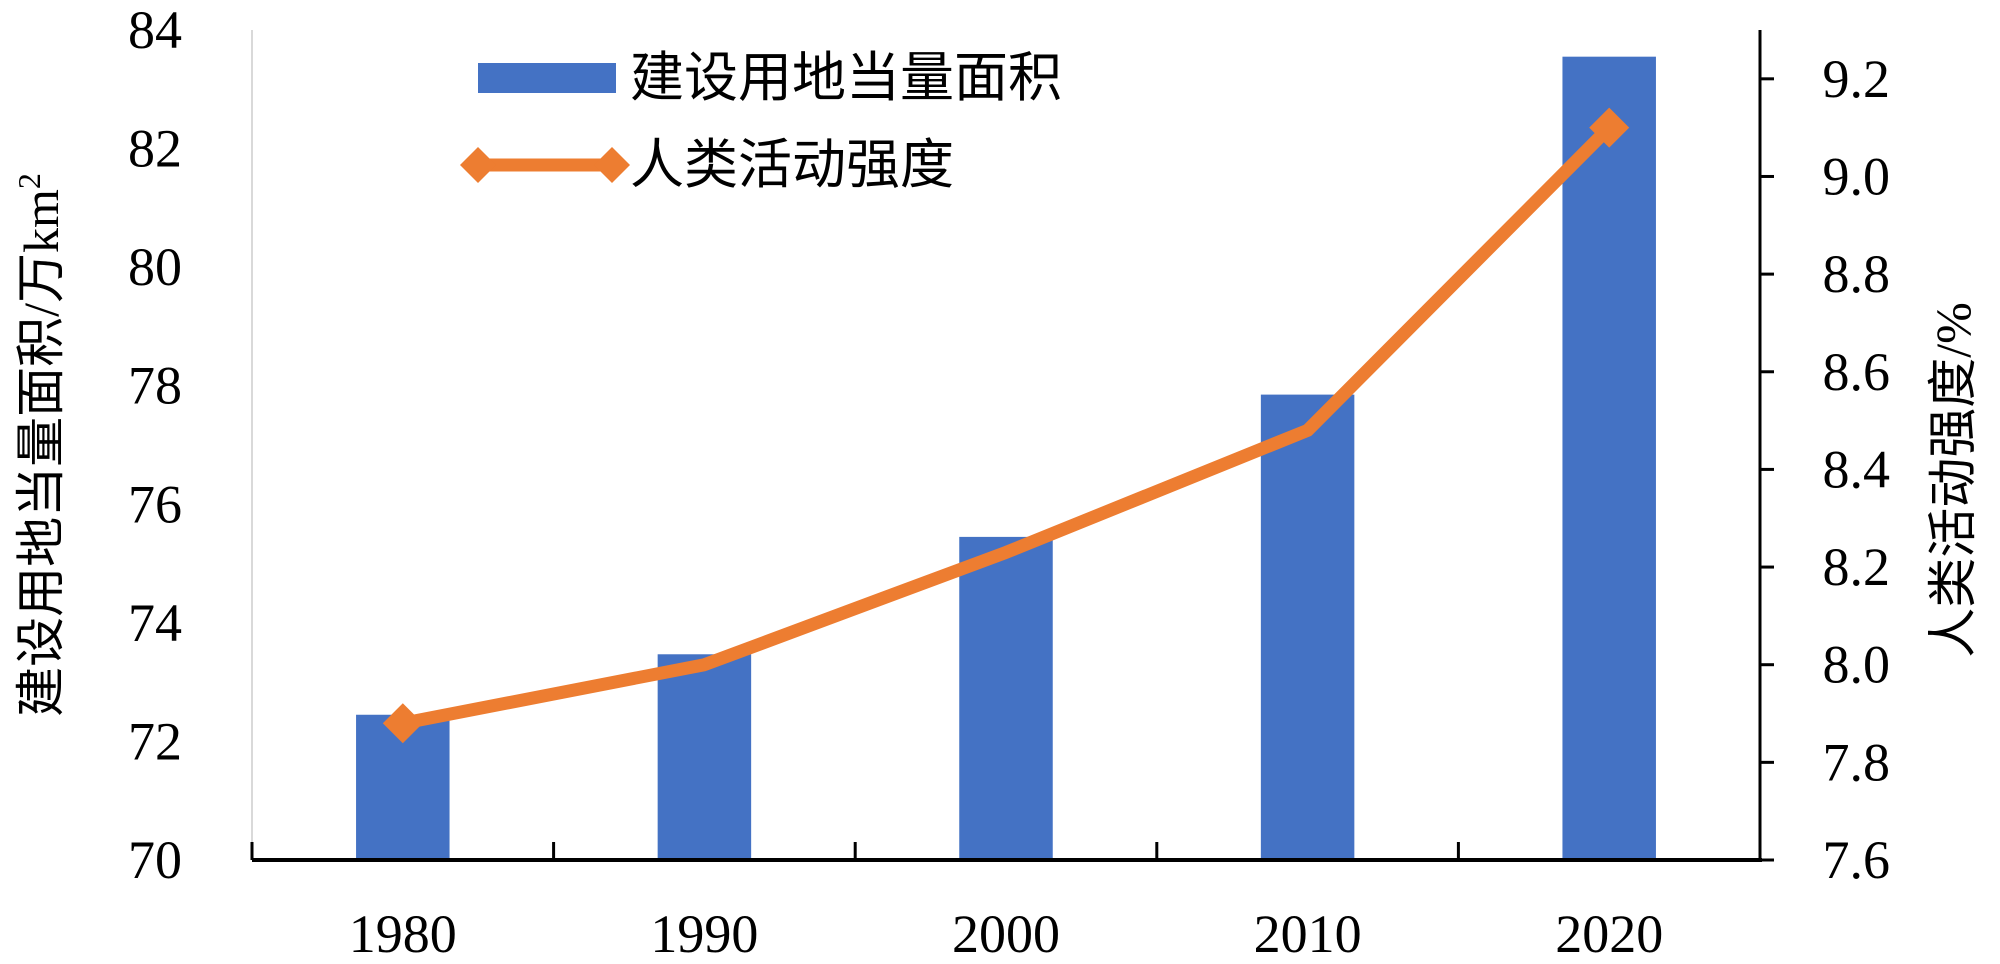 The width and height of the screenshot is (2000, 964). What do you see at coordinates (403, 934) in the screenshot?
I see `x-tick-label-1980: 1980` at bounding box center [403, 934].